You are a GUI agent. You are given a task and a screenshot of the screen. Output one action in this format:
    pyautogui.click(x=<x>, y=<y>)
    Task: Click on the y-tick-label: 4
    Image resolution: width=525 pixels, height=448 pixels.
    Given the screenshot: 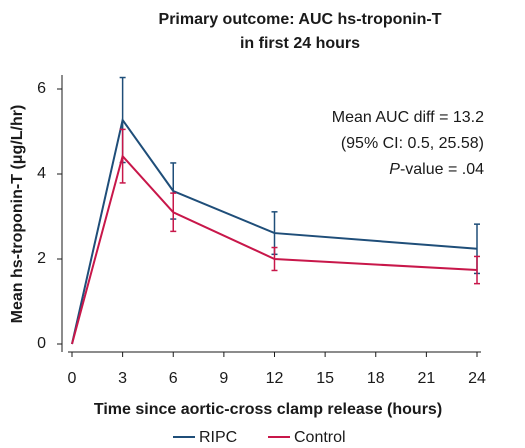 What is the action you would take?
    pyautogui.click(x=41, y=173)
    